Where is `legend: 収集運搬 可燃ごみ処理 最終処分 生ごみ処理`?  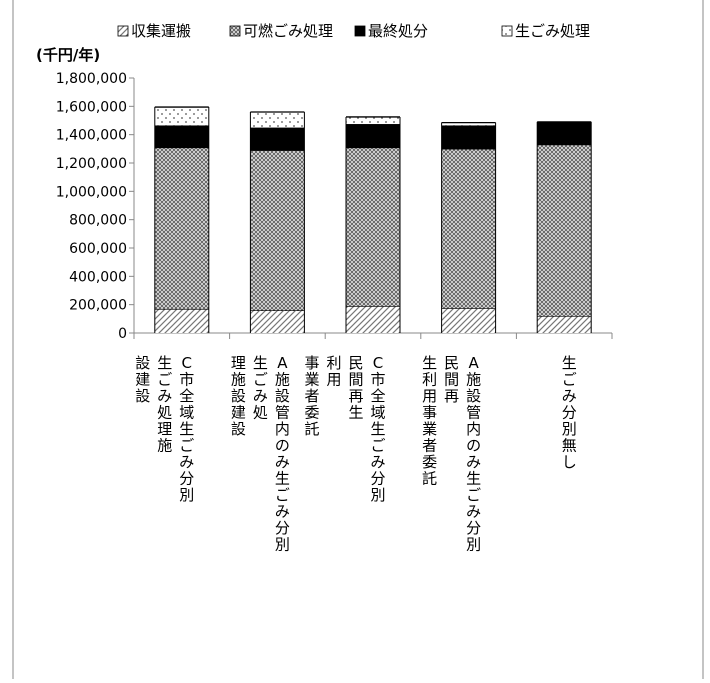
legend: 収集運搬 可燃ごみ処理 最終処分 生ごみ処理 is located at coordinates (353, 31).